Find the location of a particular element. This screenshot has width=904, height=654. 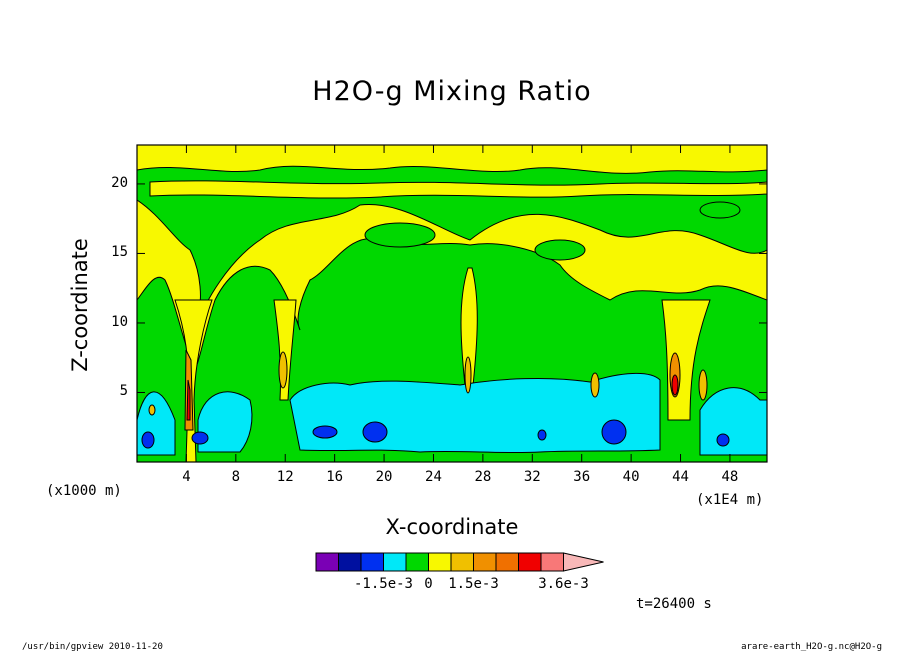

x-unit-label: (x1000 m) is located at coordinates (84, 491).